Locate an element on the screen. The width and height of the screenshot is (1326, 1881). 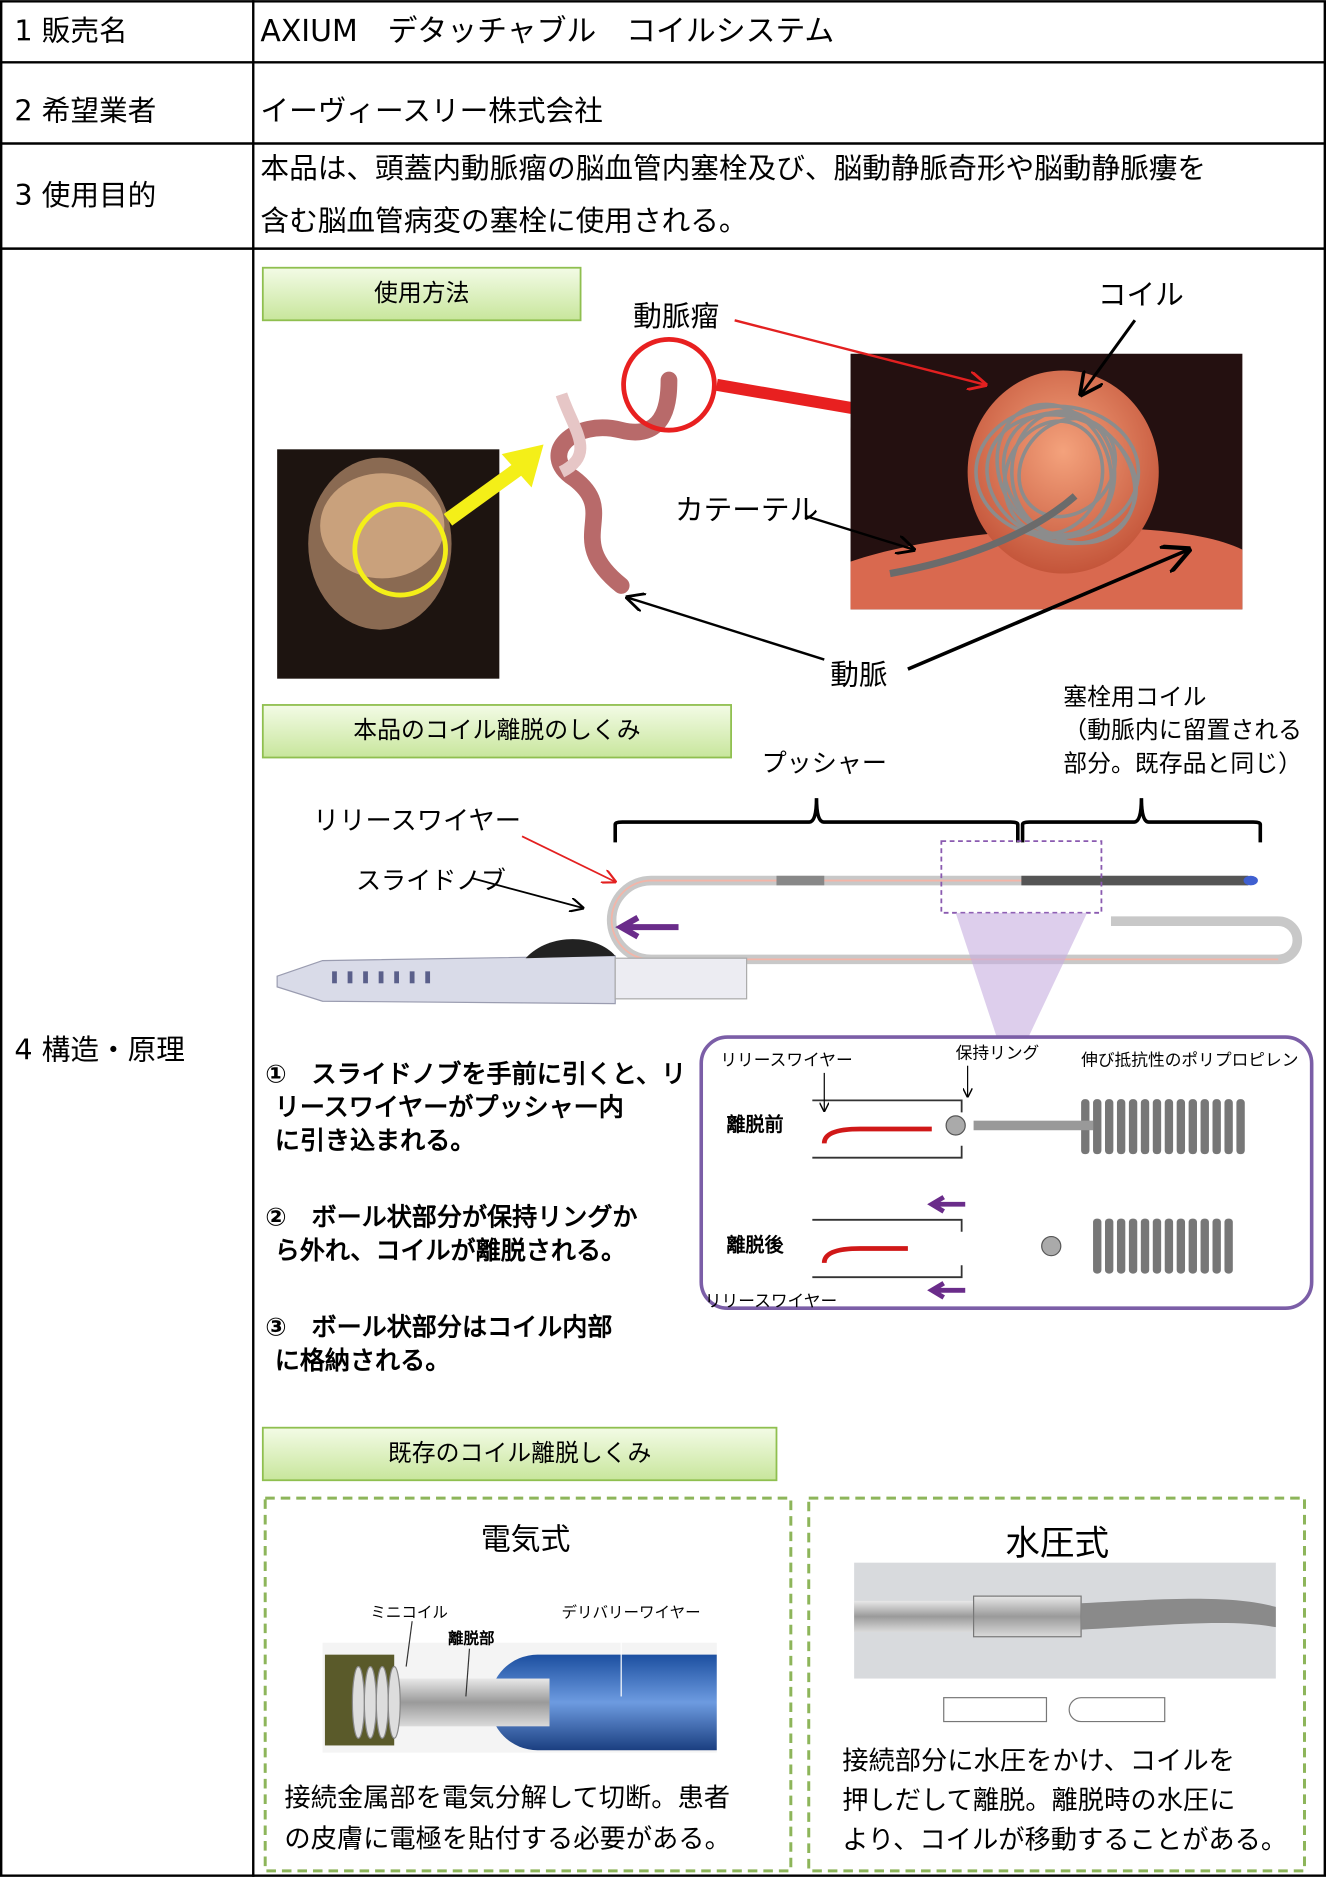
section-title: 既存のコイル離脱しくみ is located at coordinates (520, 1453).